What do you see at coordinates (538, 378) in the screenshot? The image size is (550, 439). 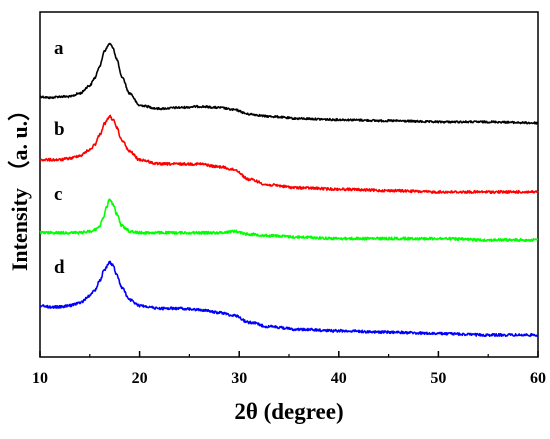 I see `x-tick-label-60: 60` at bounding box center [538, 378].